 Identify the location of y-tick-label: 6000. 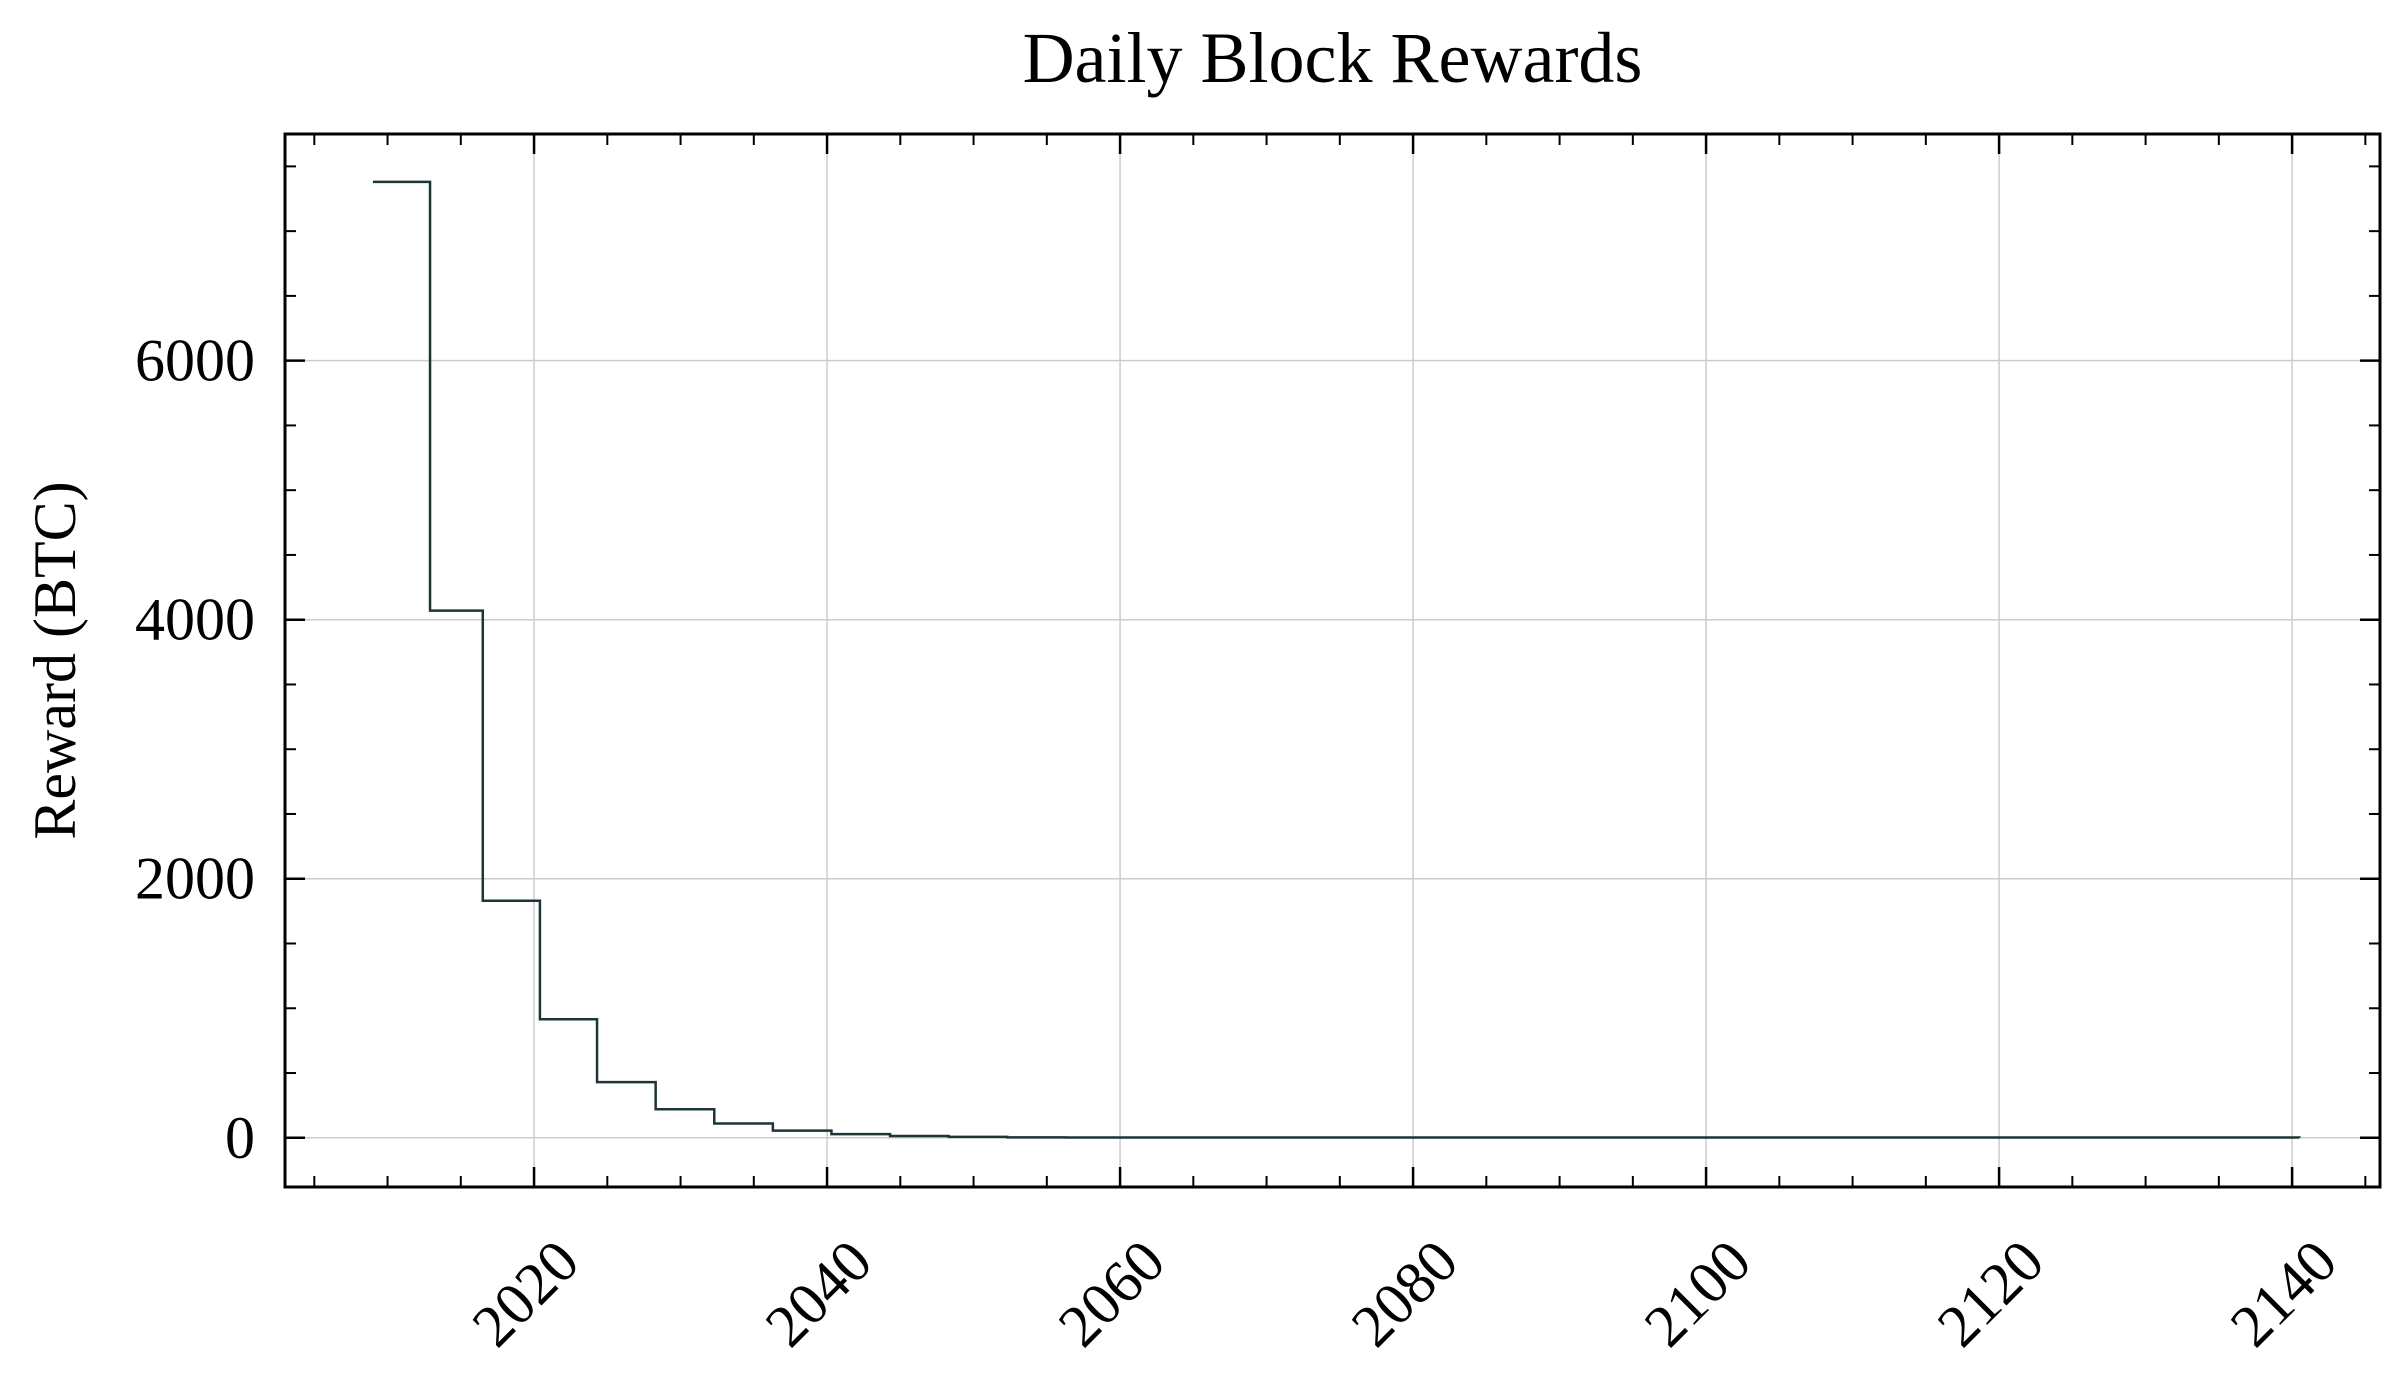
(195, 361).